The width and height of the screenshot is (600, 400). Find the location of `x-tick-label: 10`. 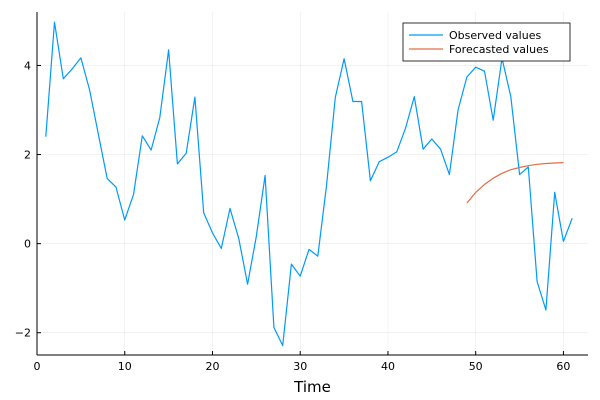

x-tick-label: 10 is located at coordinates (125, 366).